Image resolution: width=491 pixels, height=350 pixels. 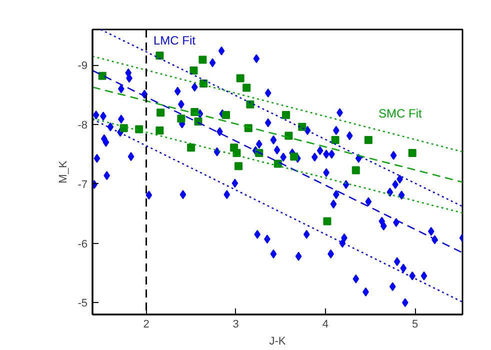 What do you see at coordinates (83, 304) in the screenshot?
I see `y-tick-label: -5` at bounding box center [83, 304].